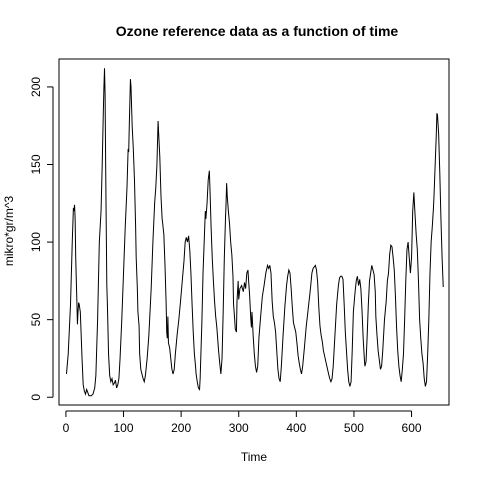  I want to click on y-axis-label: mikro*gr/m^3, so click(9, 231).